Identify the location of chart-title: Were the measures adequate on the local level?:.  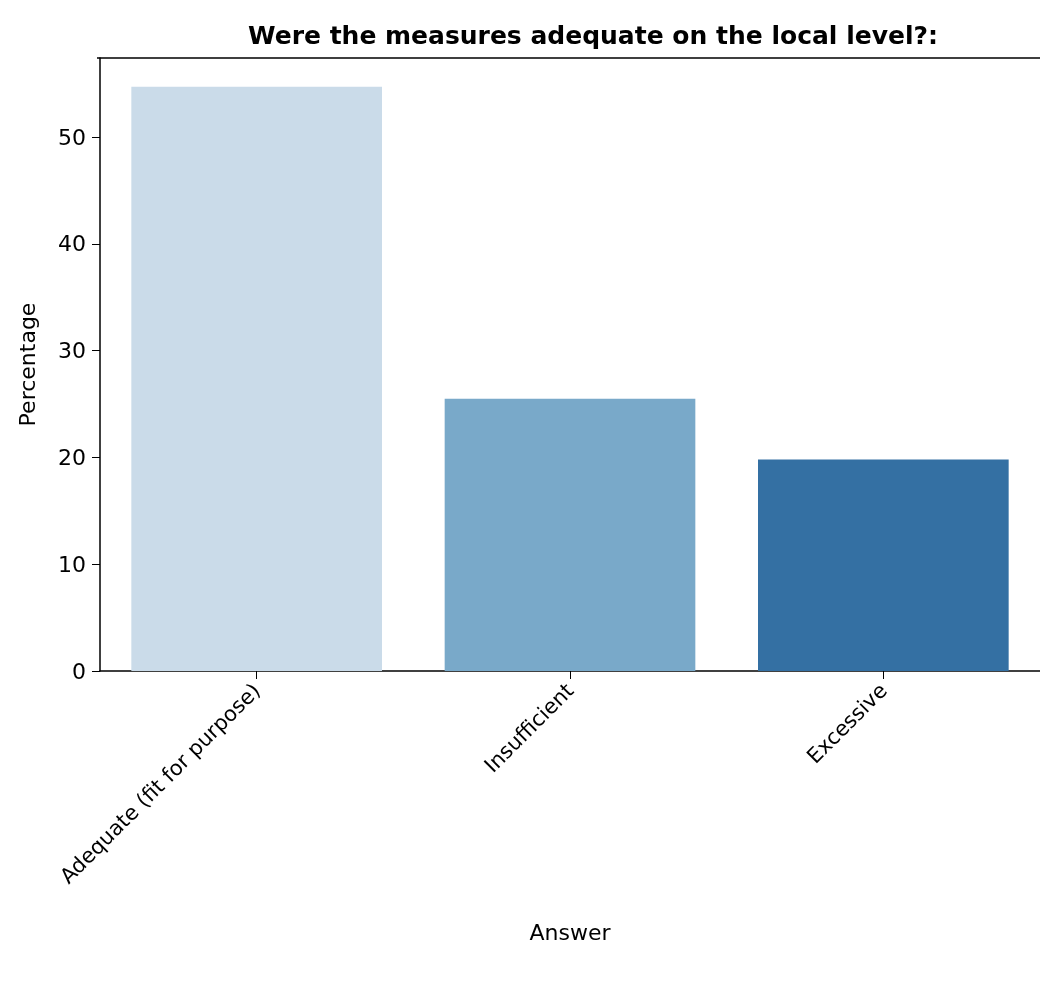
(593, 35).